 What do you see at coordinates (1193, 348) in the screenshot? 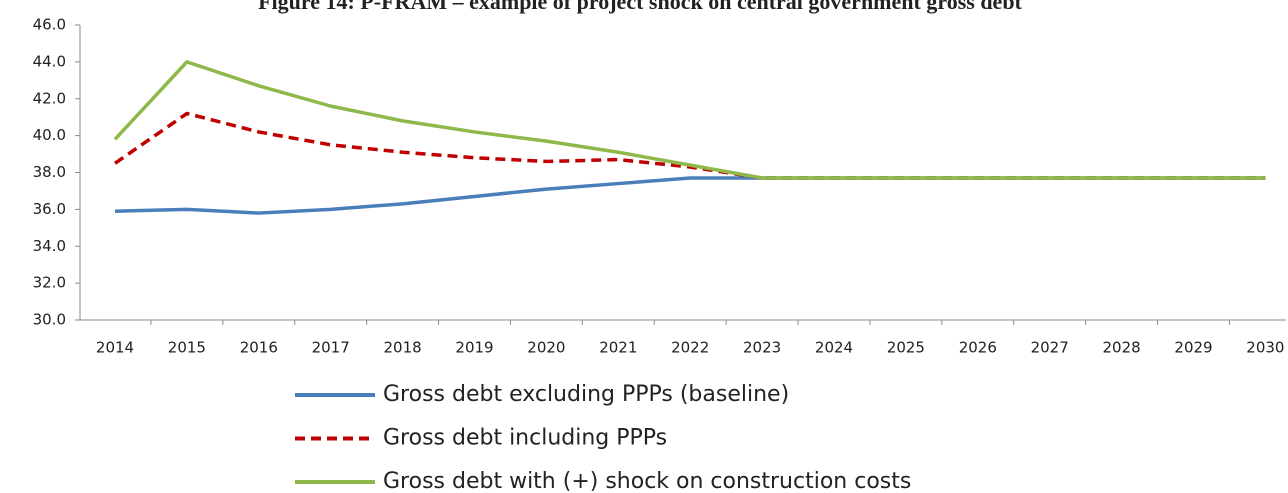
I see `x-tick-label: 2029` at bounding box center [1193, 348].